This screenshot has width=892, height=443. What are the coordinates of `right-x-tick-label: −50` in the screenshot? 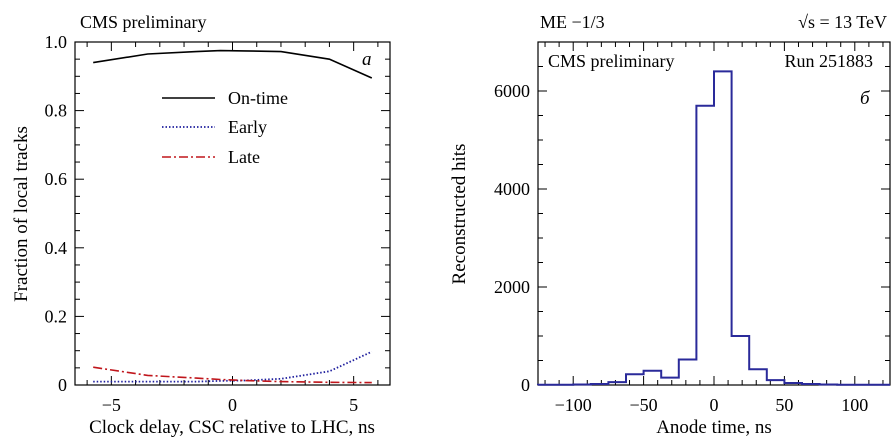 It's located at (644, 405).